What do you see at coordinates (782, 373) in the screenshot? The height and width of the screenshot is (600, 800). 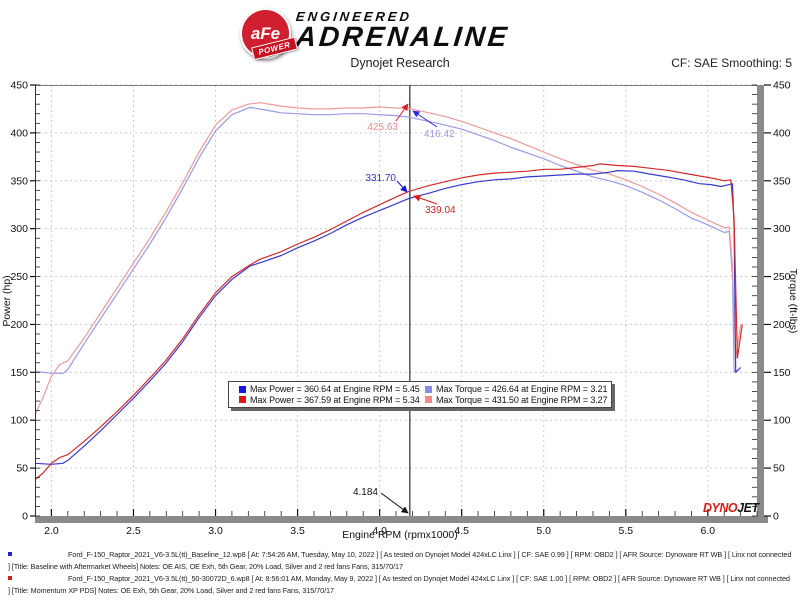 I see `y-right-tick-label: 150` at bounding box center [782, 373].